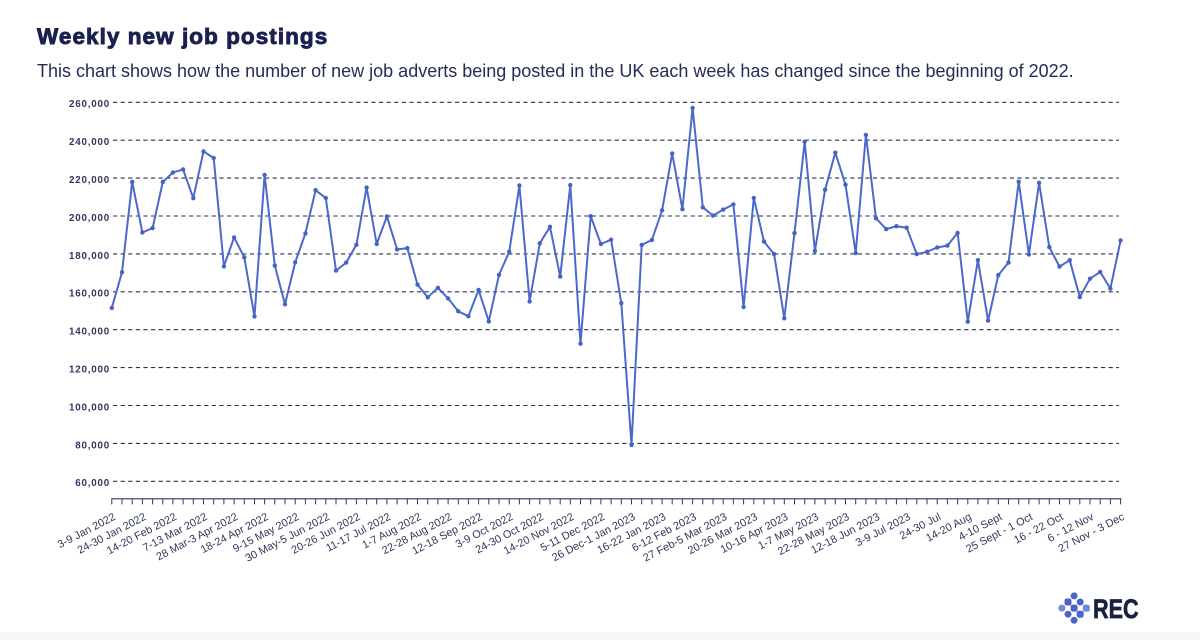  What do you see at coordinates (92, 483) in the screenshot?
I see `svg-text: 60,000` at bounding box center [92, 483].